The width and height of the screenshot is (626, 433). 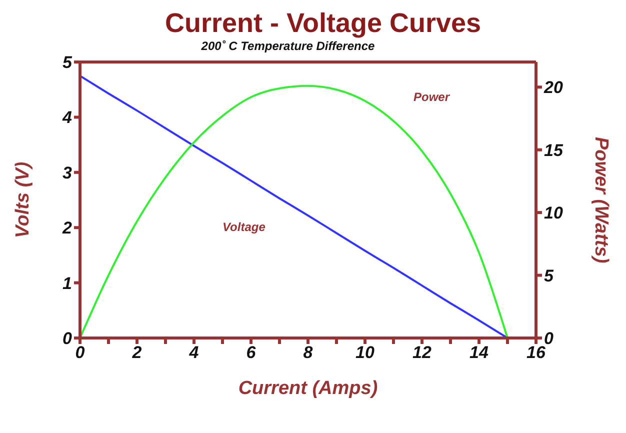 What do you see at coordinates (67, 283) in the screenshot?
I see `y-tick-label: 1` at bounding box center [67, 283].